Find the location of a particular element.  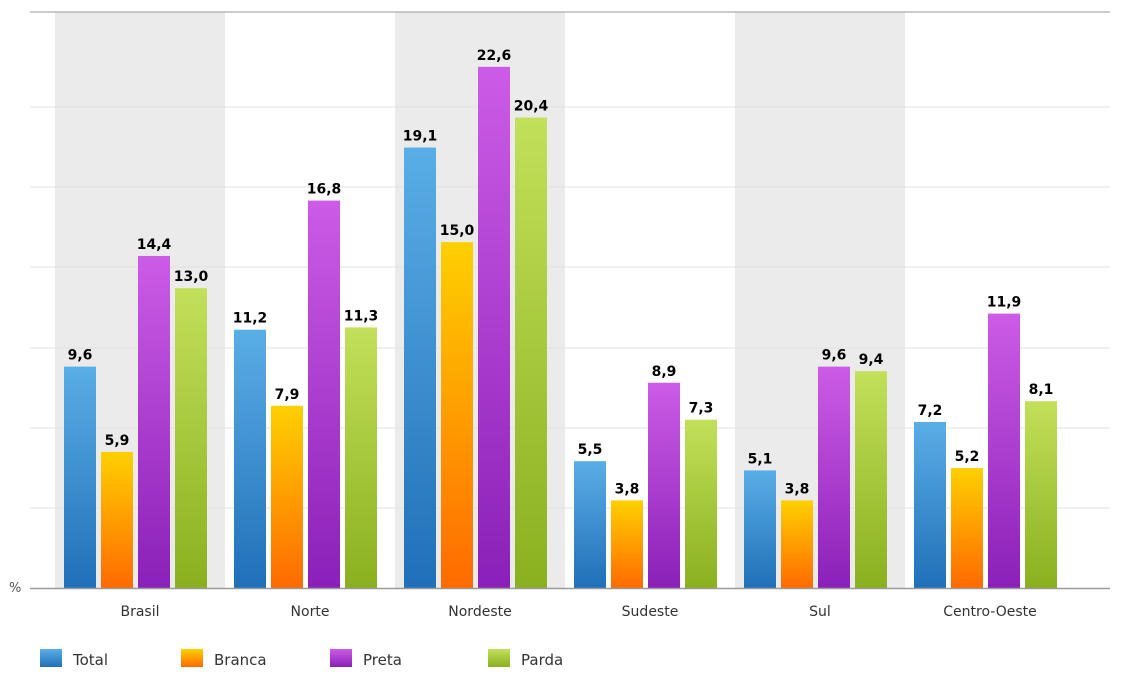

bar-nordeste-branca is located at coordinates (457, 415).